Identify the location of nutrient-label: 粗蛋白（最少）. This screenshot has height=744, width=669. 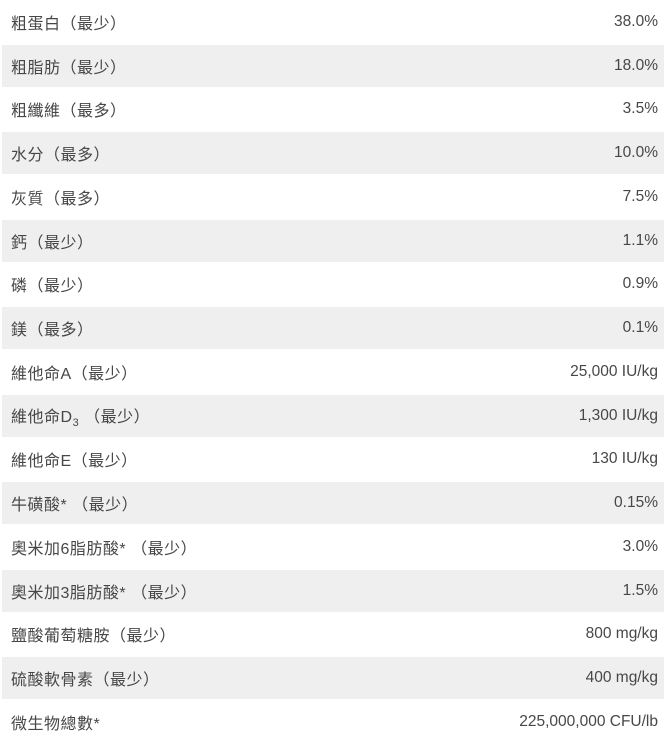
(69, 24).